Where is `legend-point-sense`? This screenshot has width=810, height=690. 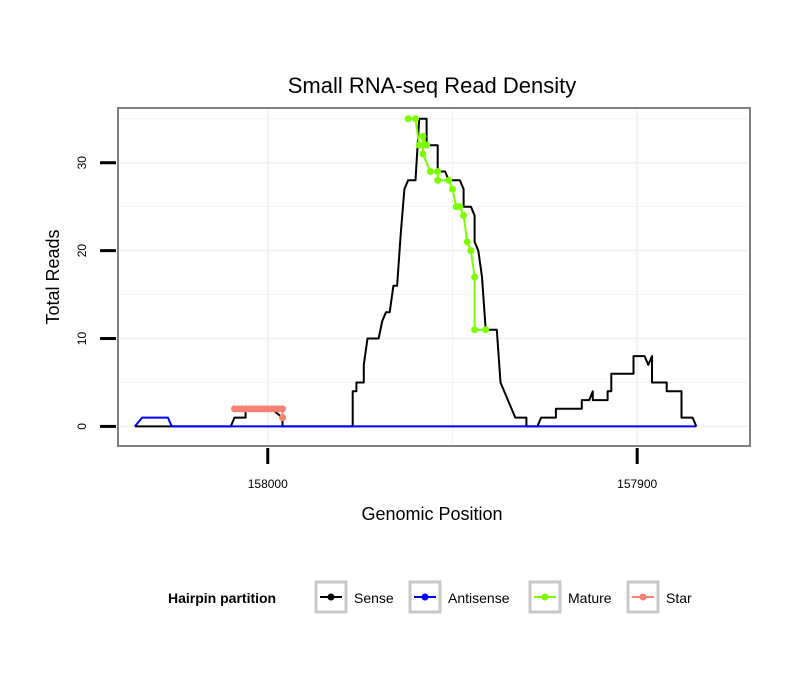
legend-point-sense is located at coordinates (331, 597).